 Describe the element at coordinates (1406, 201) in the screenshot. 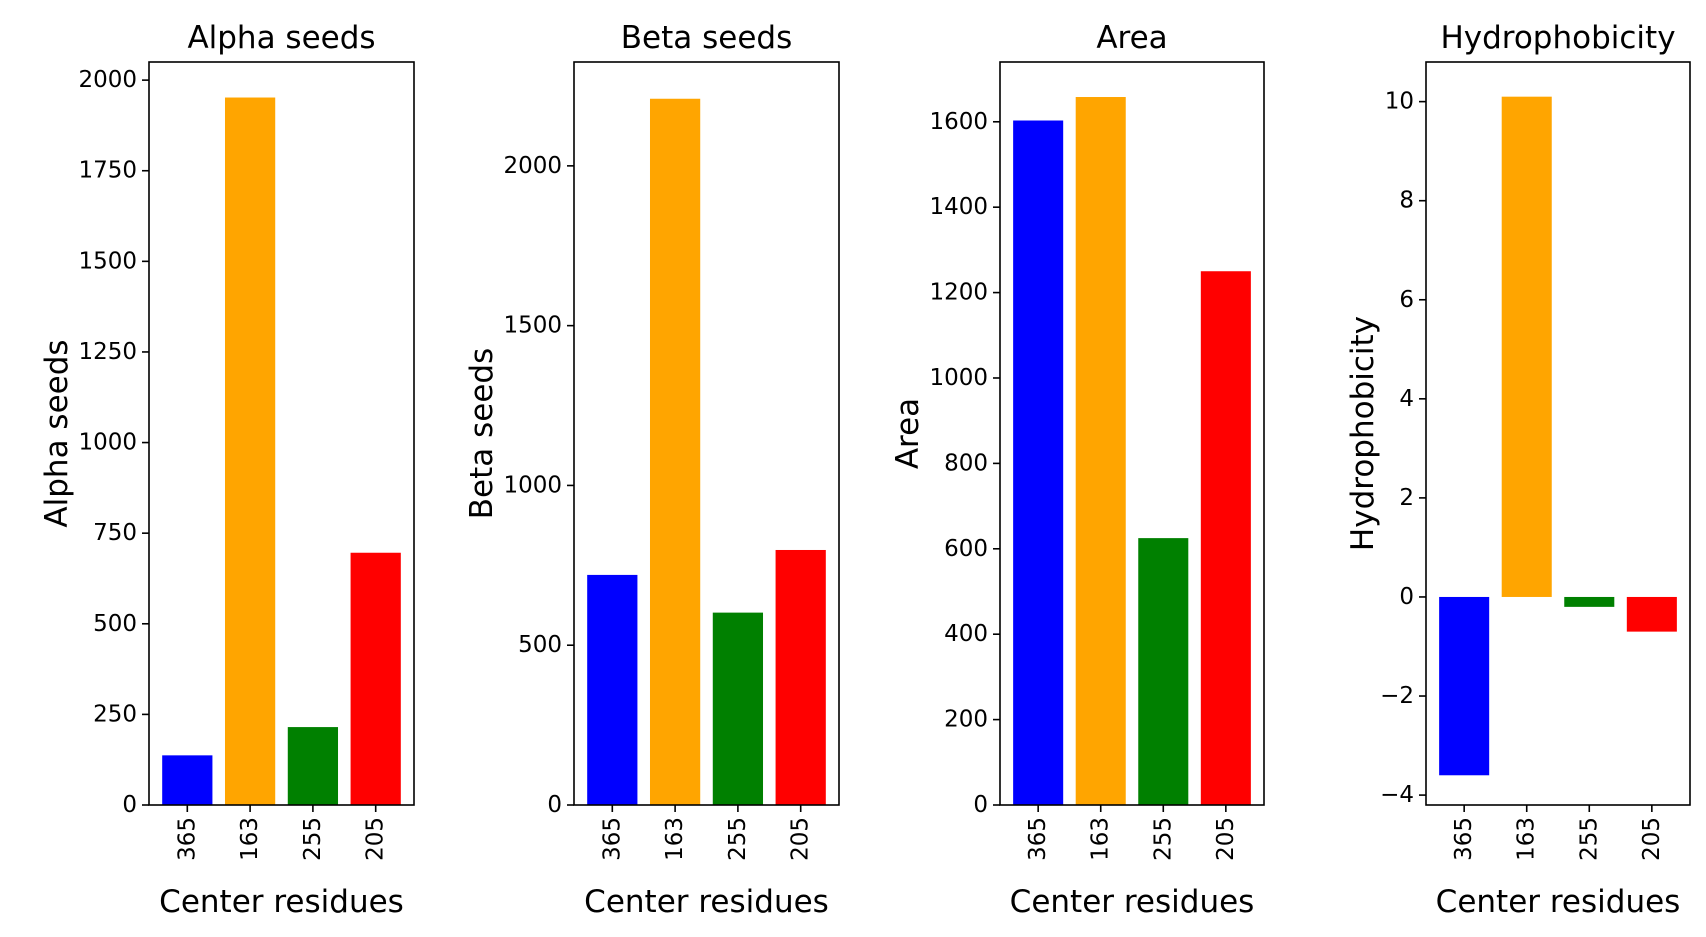

I see `y-tick-label: 8` at that location.